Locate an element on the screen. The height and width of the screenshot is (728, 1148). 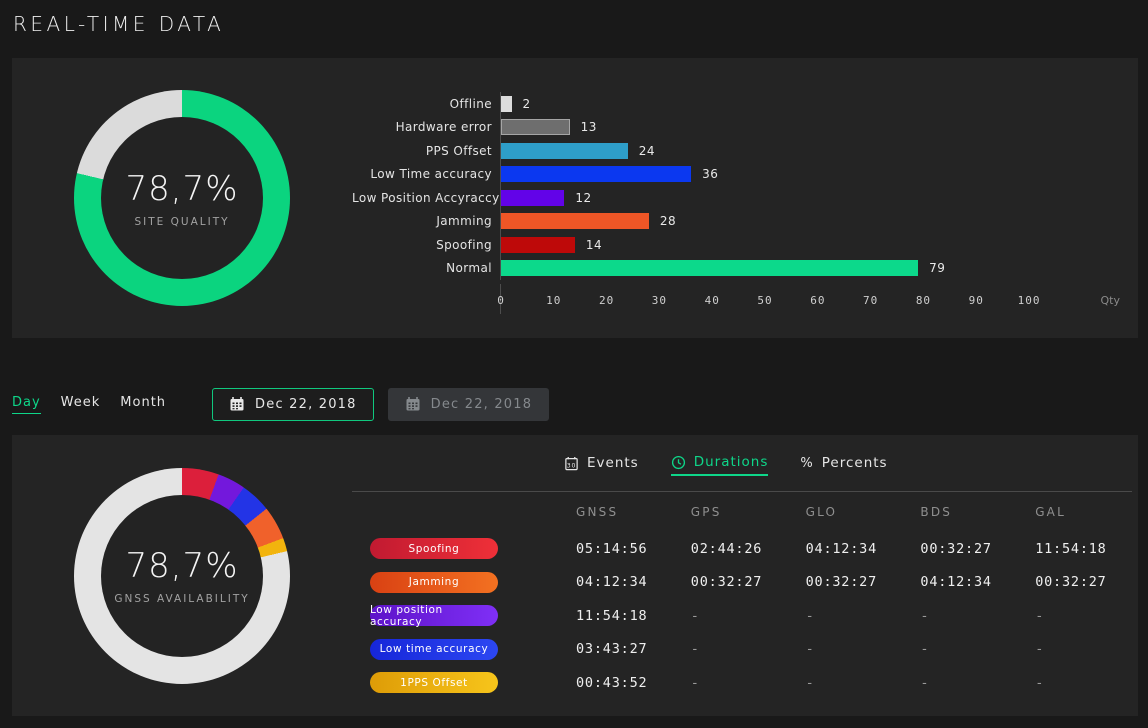
svg-text: 30 is located at coordinates (572, 465).